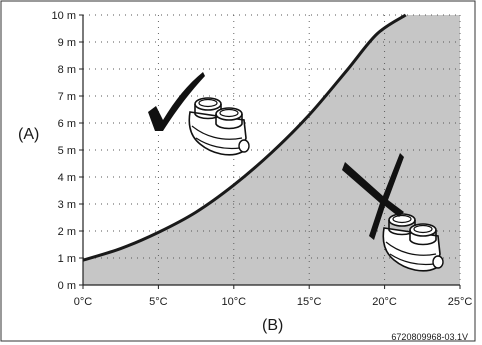 The height and width of the screenshot is (345, 482). Describe the element at coordinates (309, 302) in the screenshot. I see `x-tick-label: 15°C` at that location.